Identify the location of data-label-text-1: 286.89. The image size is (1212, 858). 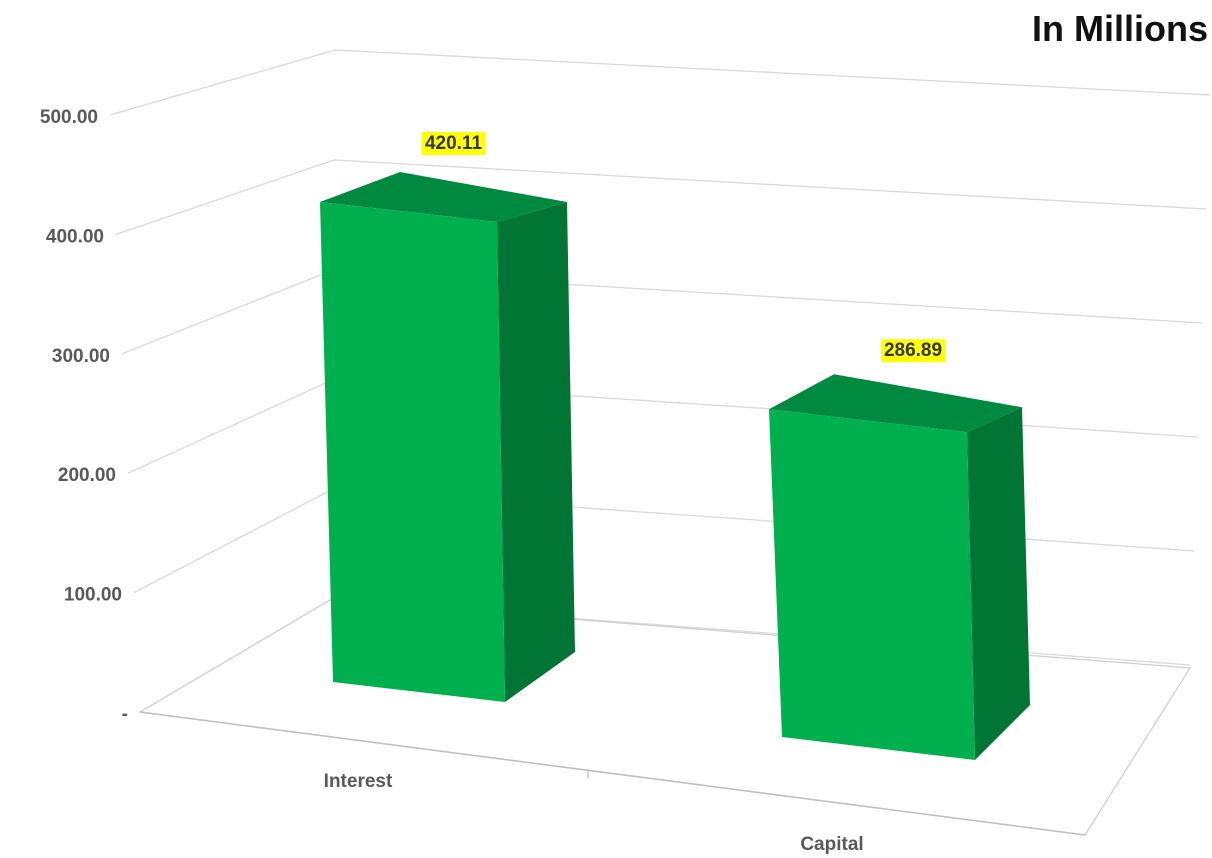
(913, 350).